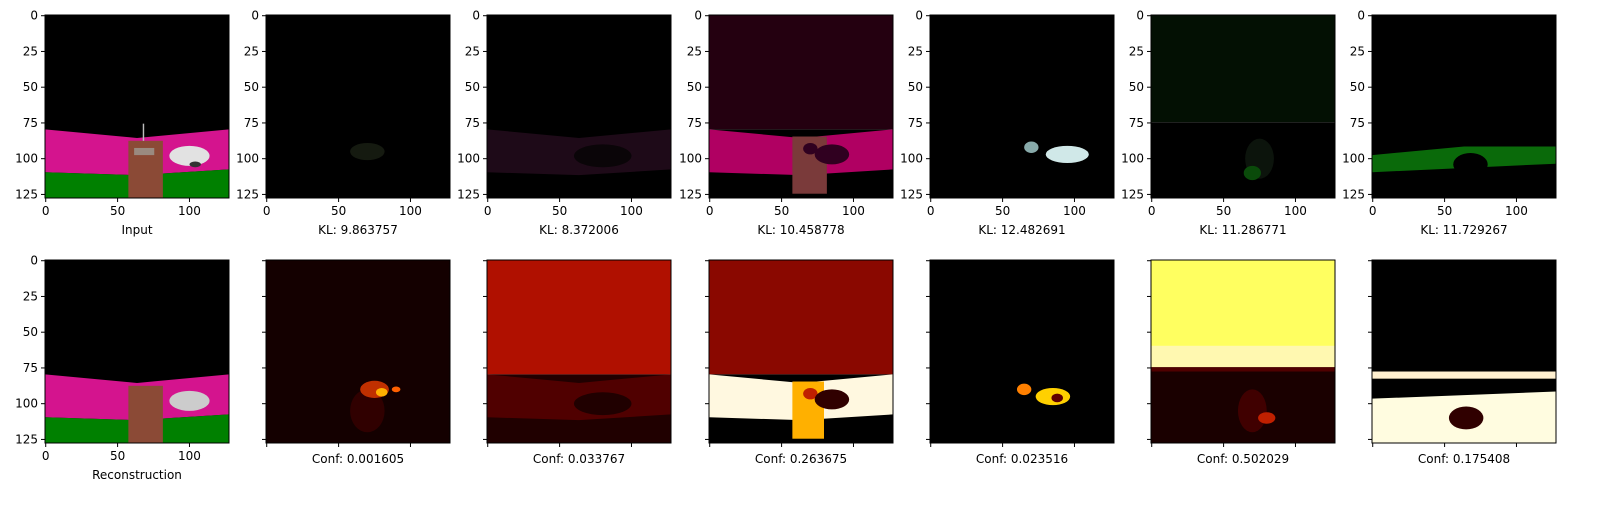  Describe the element at coordinates (564, 123) in the screenshot. I see `image-panel: 0 50 100 0 25 50 75 100 125 KL: 8.372006` at that location.